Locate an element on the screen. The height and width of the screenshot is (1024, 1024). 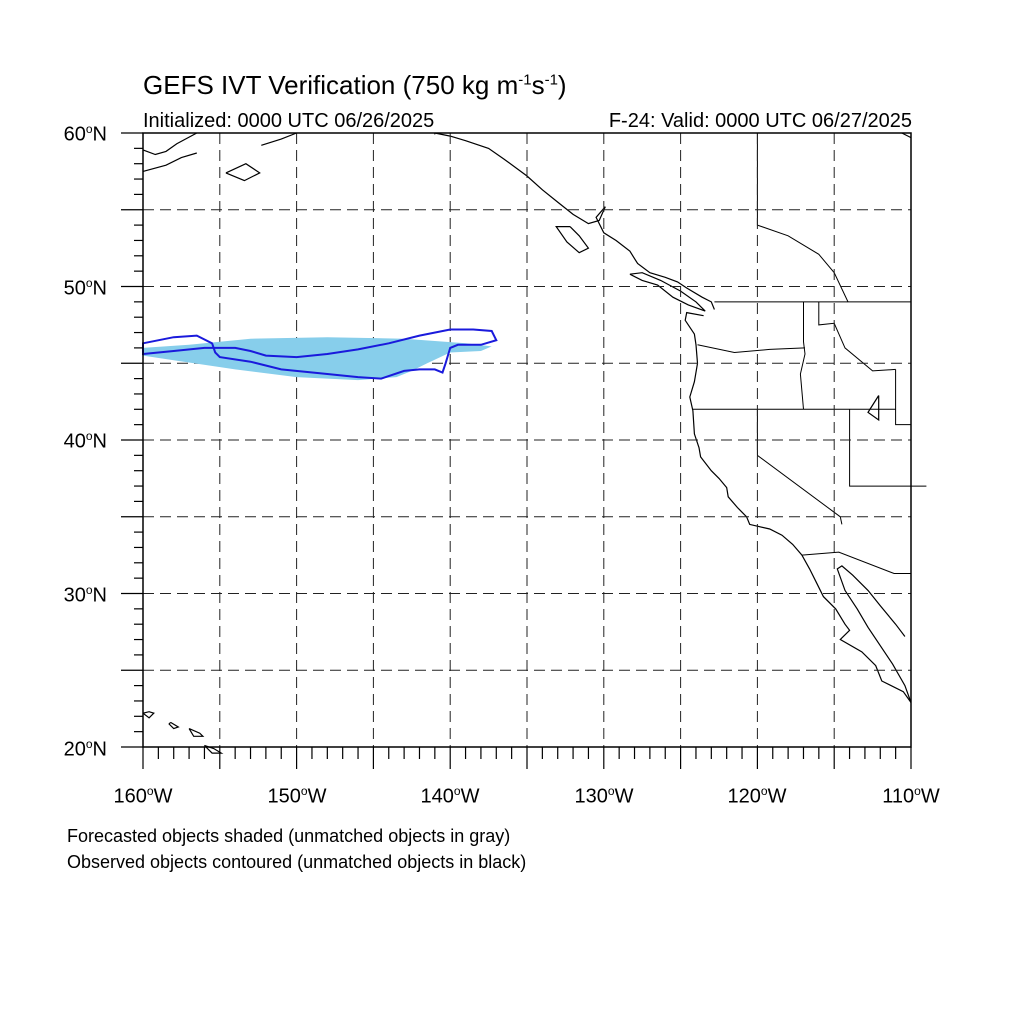
lon-label-110w: 110oW is located at coordinates (911, 796).